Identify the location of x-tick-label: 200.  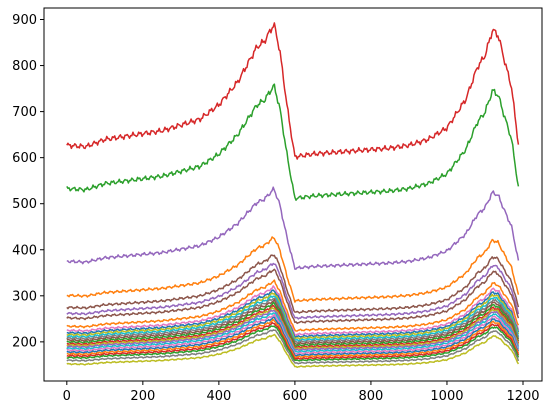
(142, 396).